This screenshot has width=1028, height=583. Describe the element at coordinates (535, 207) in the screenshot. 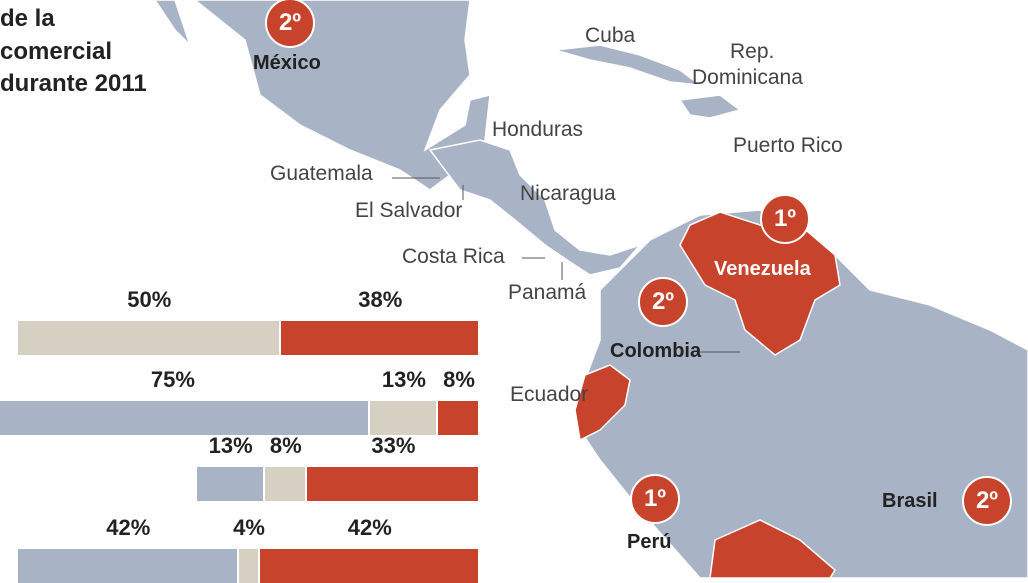

I see `central-america-shape` at that location.